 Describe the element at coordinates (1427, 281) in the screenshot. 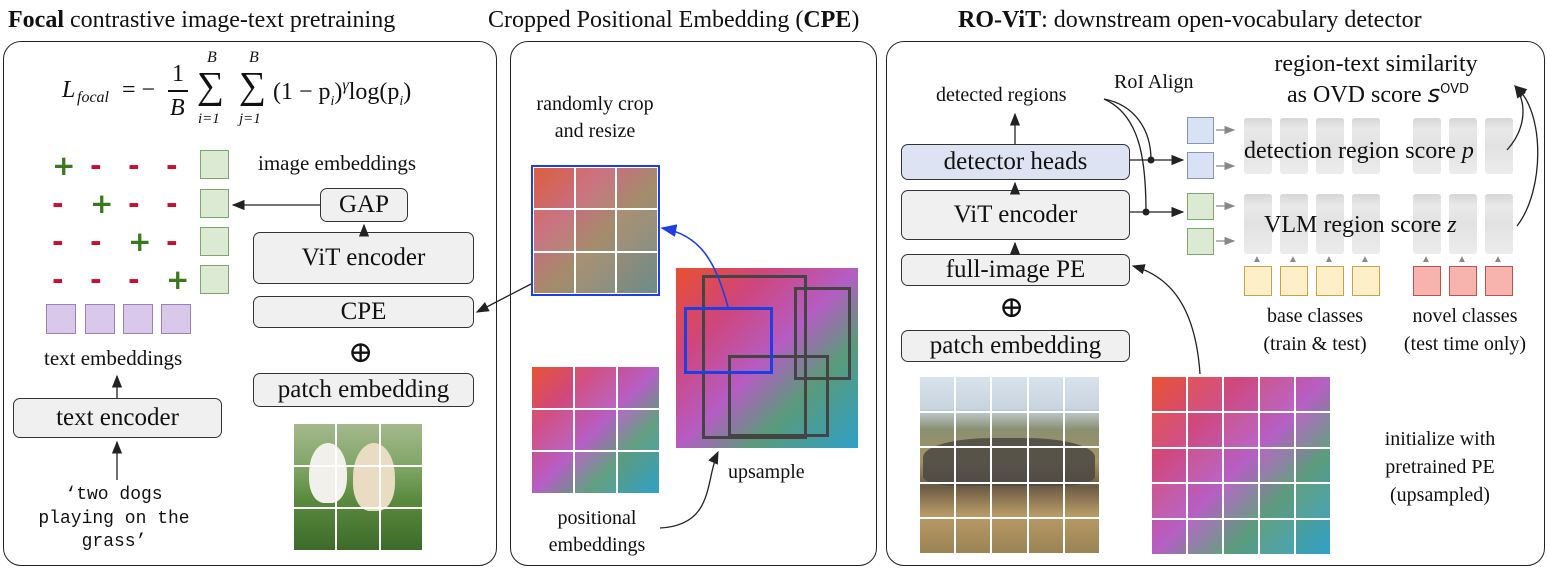

I see `novel-class-square` at that location.